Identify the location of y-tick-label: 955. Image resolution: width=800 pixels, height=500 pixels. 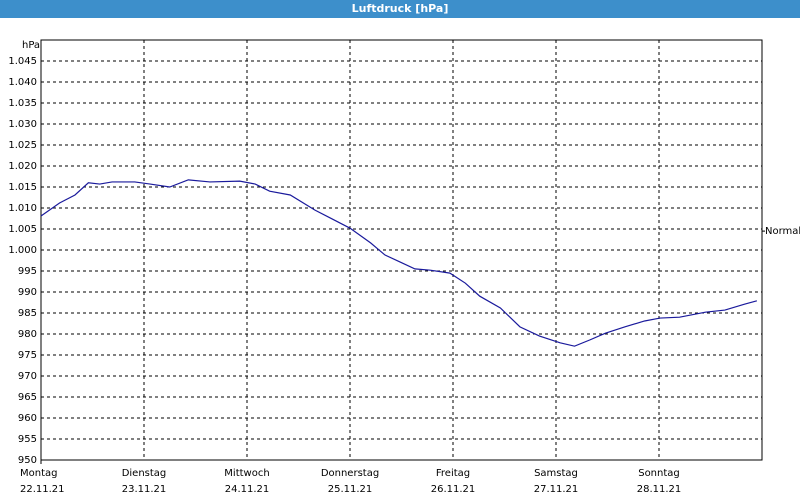
(27, 439).